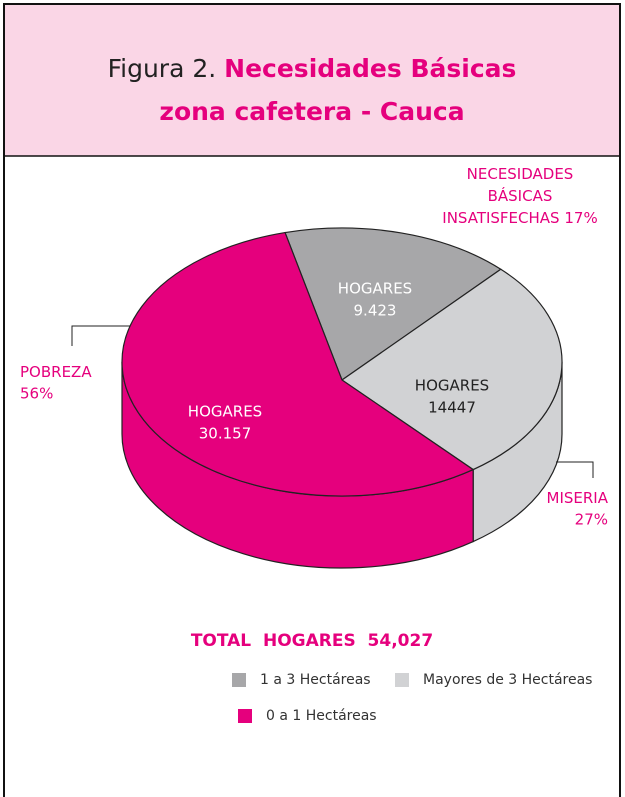  What do you see at coordinates (507, 680) in the screenshot?
I see `legend-label: Mayores de 3 Hectáreas` at bounding box center [507, 680].